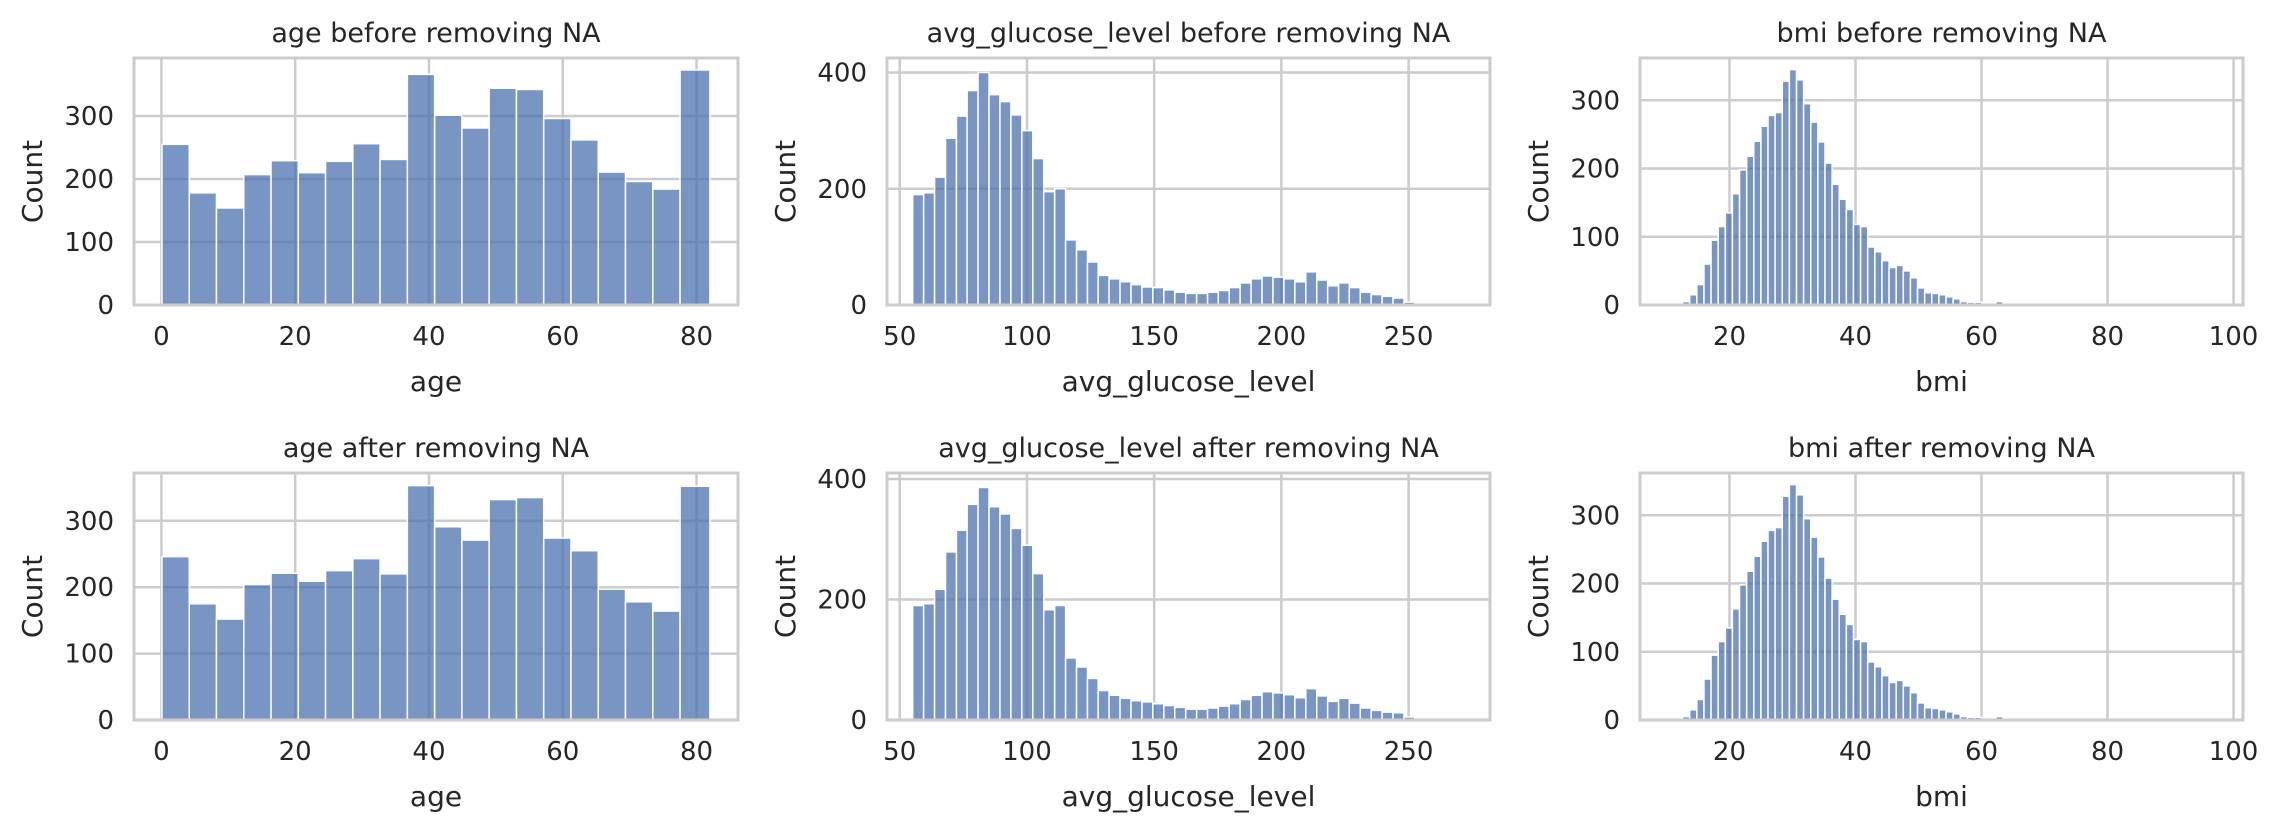 The image size is (2271, 830). What do you see at coordinates (1282, 752) in the screenshot?
I see `x-tick-label: 200` at bounding box center [1282, 752].